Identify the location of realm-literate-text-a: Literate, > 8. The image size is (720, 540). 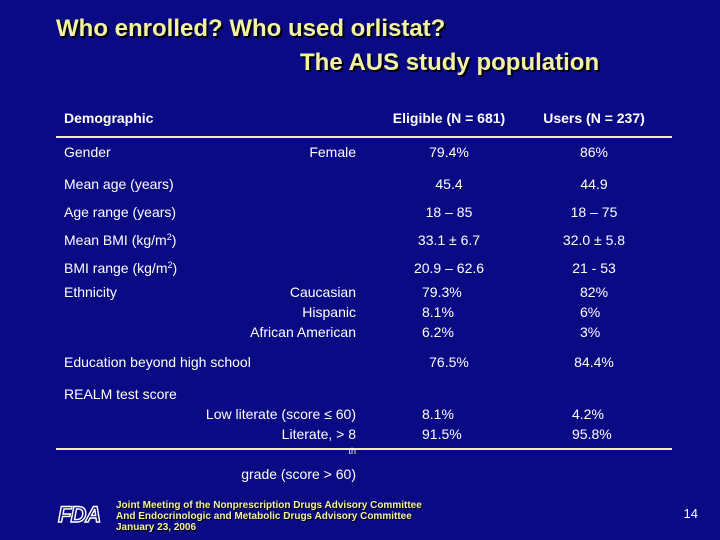
(318, 434).